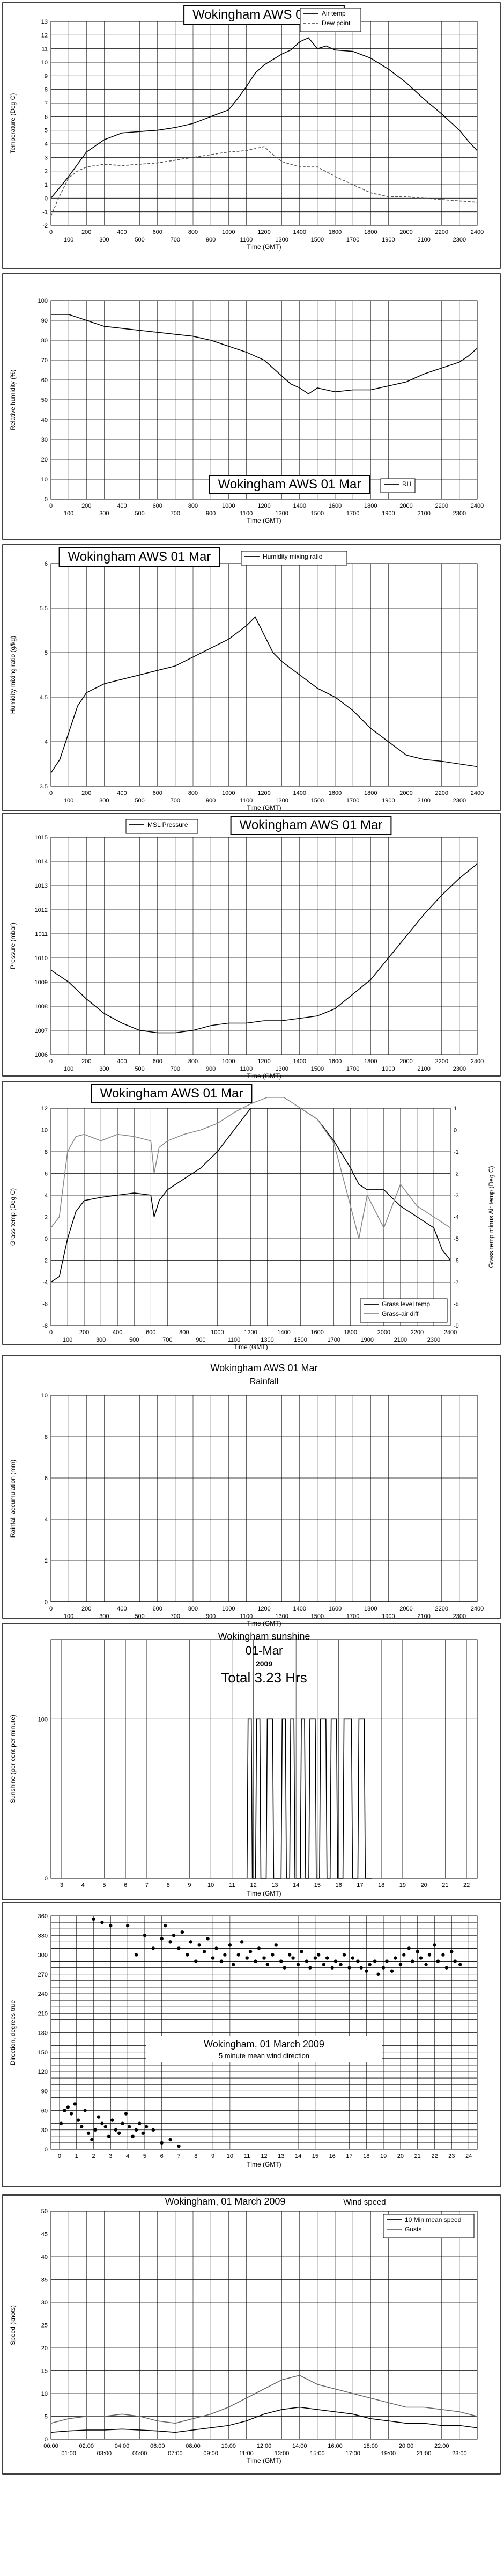  What do you see at coordinates (264, 2446) in the screenshot?
I see `x-tick-label: 12:00` at bounding box center [264, 2446].